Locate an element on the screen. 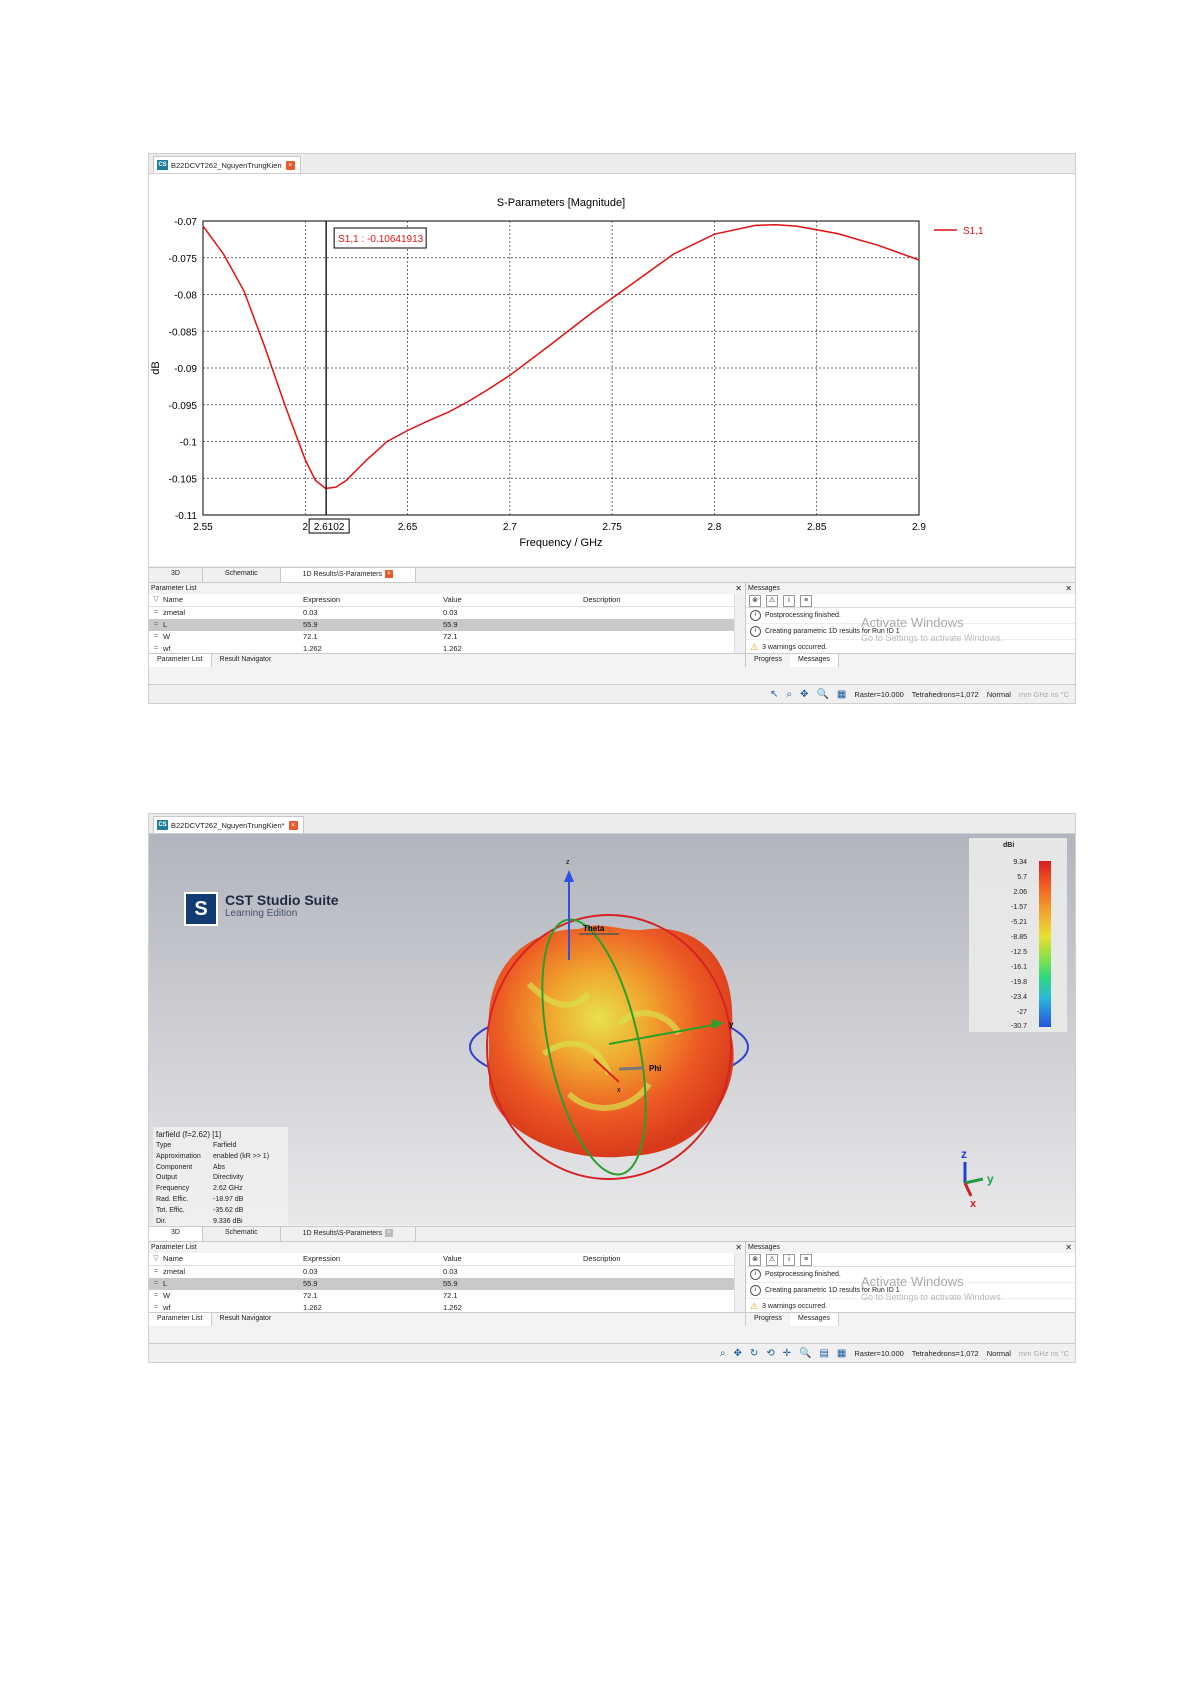 The height and width of the screenshot is (1685, 1192). tetrahedrons-status: Tetrahedrons=1,072 is located at coordinates (945, 694).